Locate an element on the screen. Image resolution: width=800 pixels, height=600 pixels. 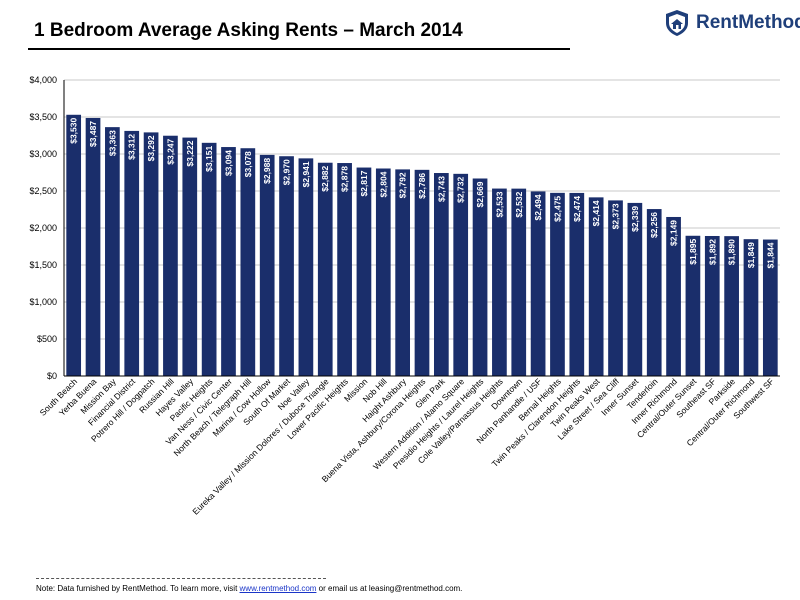
y-tick-label: $3,500 is located at coordinates (43, 117).